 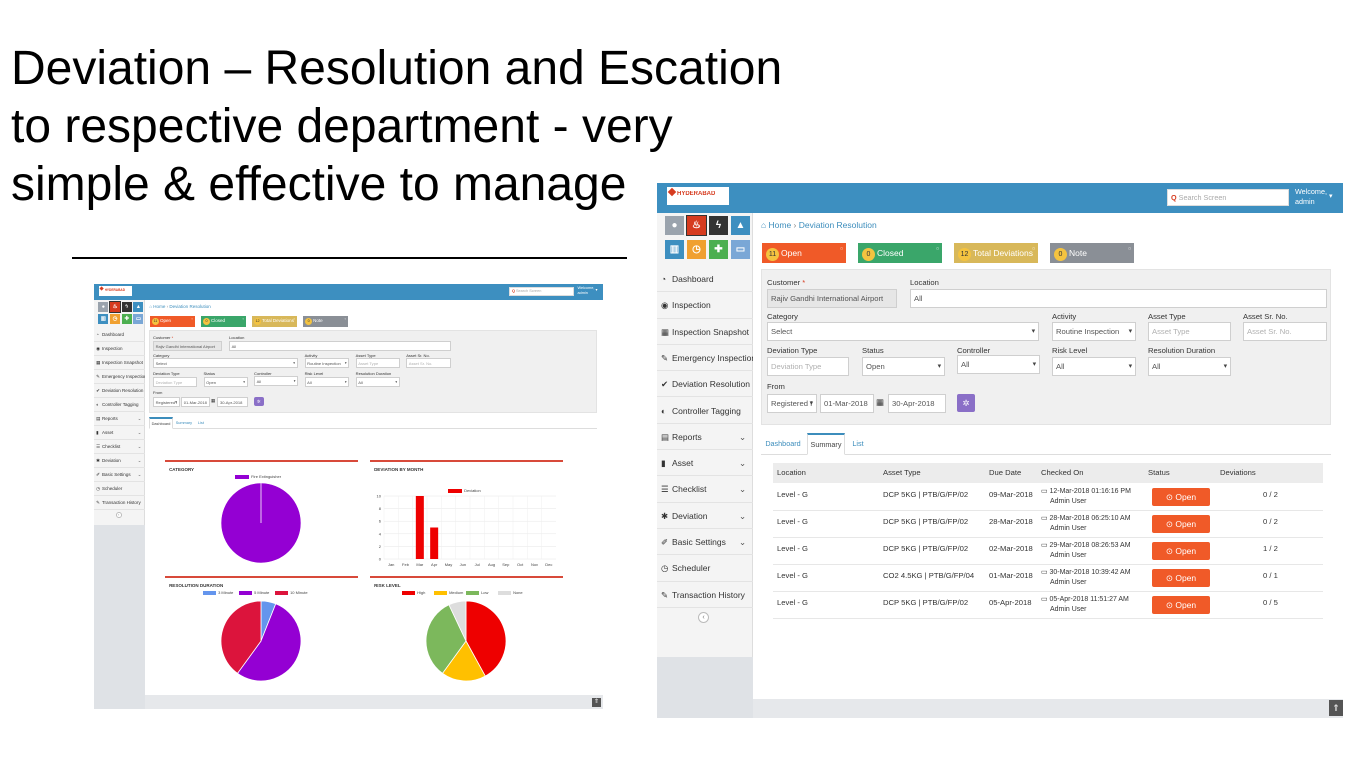 I want to click on scroll-top-button: ⇑, so click(x=596, y=702).